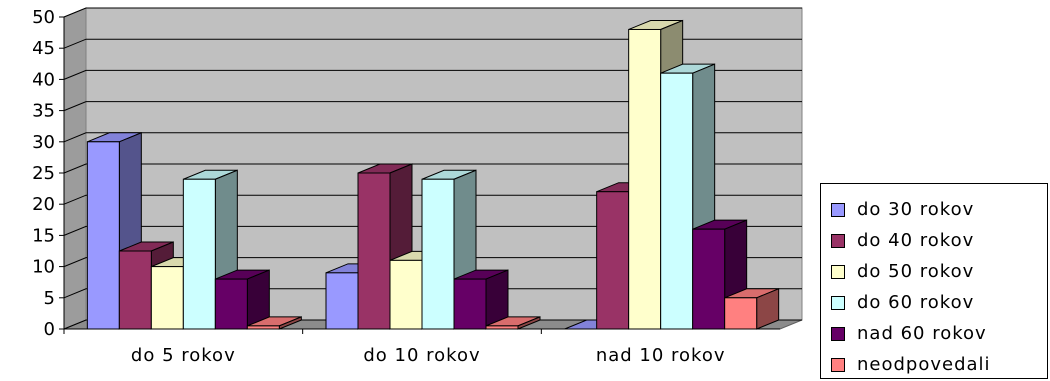 The height and width of the screenshot is (381, 1050). I want to click on y-tick-label: 50, so click(43, 17).